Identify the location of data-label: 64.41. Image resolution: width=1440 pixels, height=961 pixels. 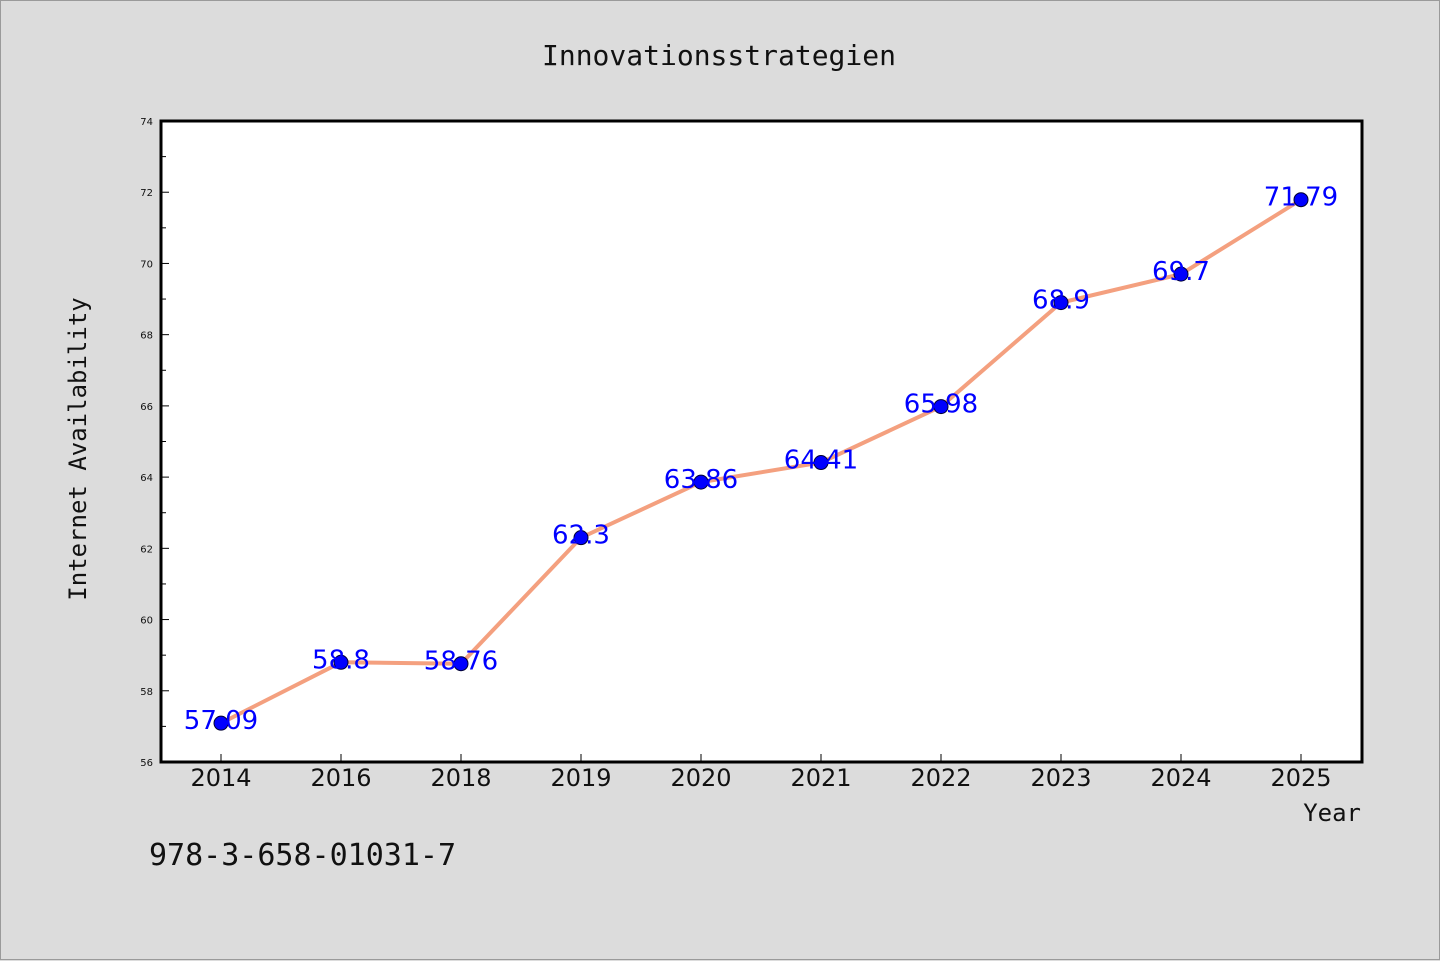
(821, 461).